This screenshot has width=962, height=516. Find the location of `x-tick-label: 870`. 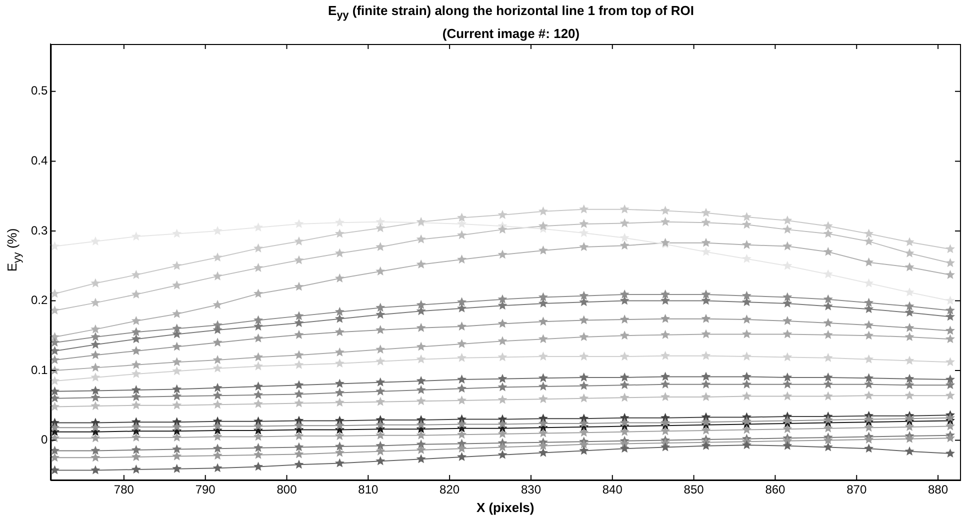

x-tick-label: 870 is located at coordinates (856, 489).